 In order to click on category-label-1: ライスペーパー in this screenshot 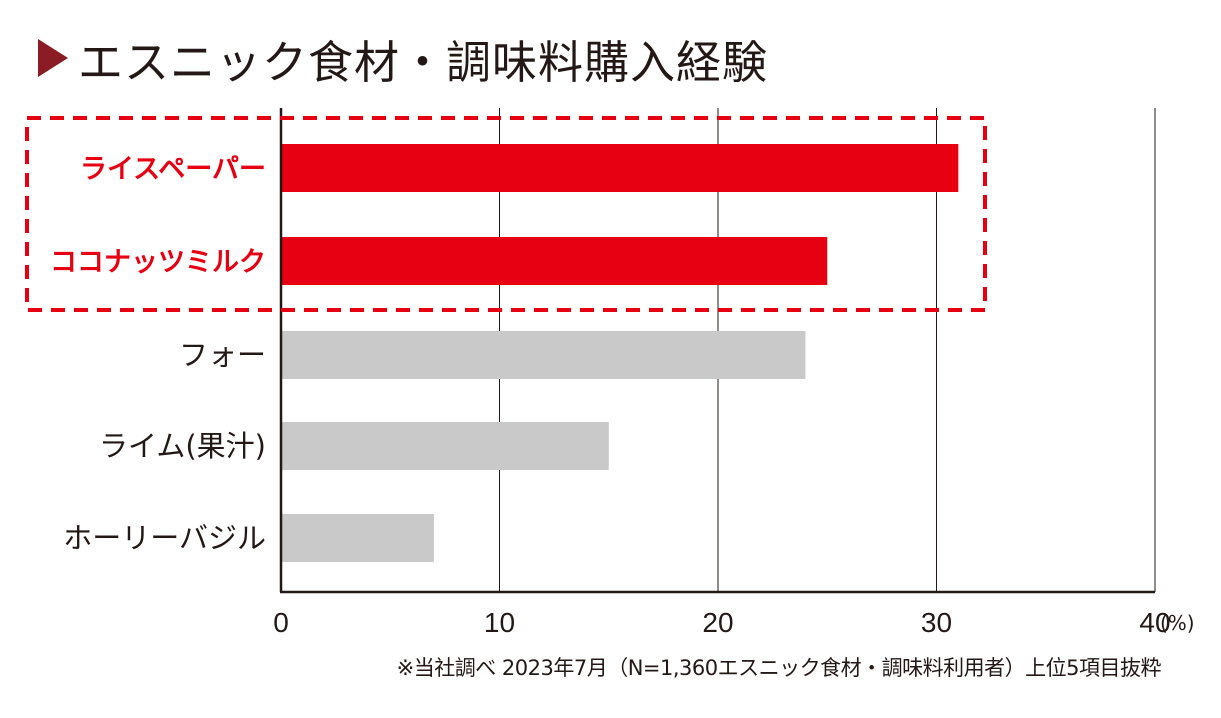, I will do `click(173, 169)`.